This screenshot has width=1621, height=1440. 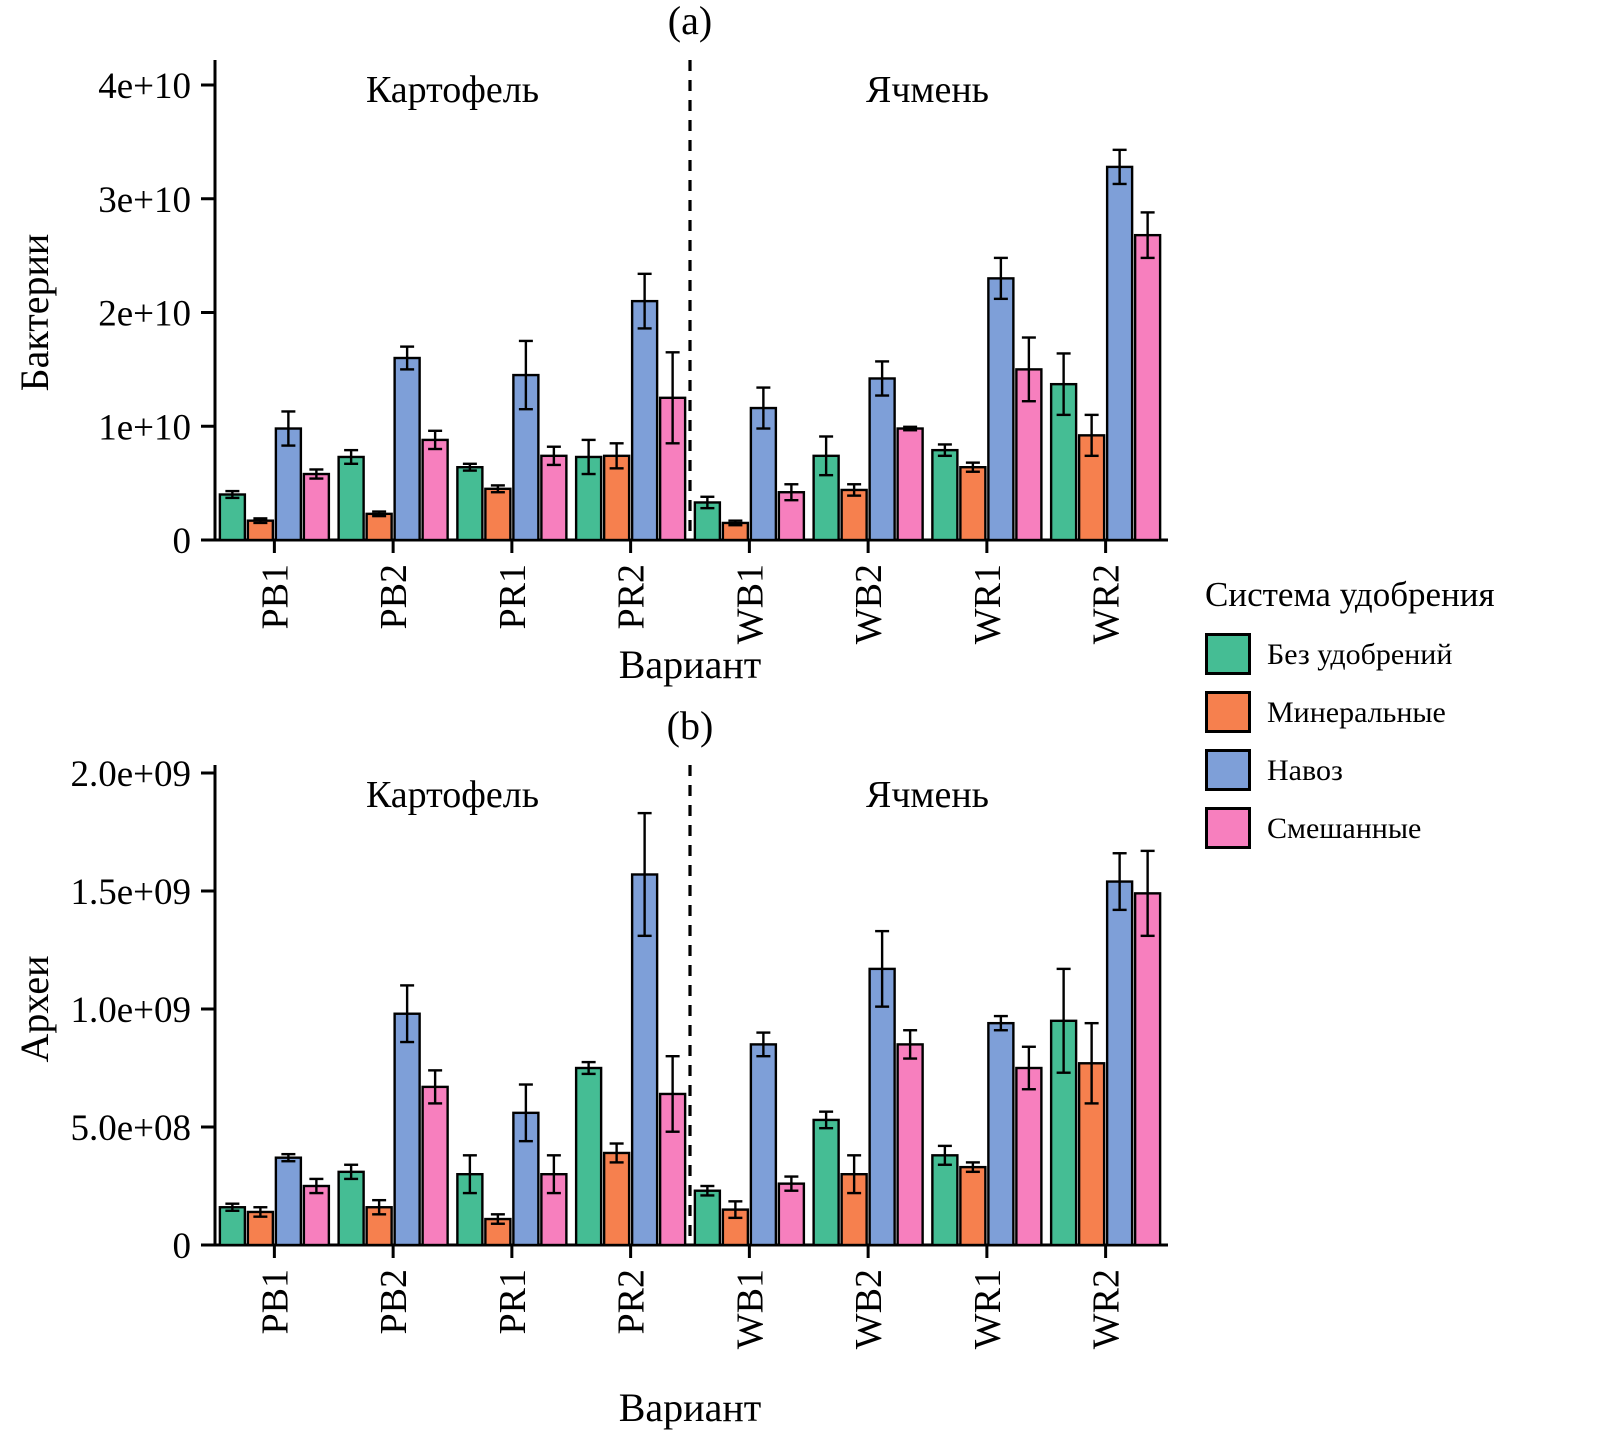 I want to click on panel-title: (b), so click(x=690, y=726).